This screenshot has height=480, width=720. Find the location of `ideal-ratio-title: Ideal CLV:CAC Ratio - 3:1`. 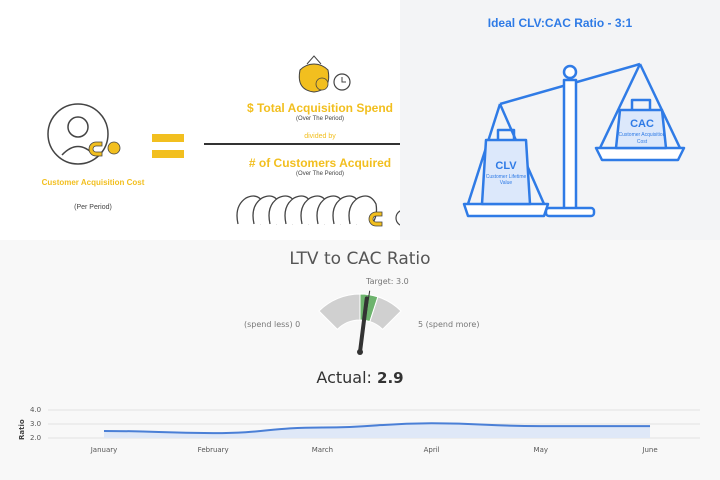

ideal-ratio-title: Ideal CLV:CAC Ratio - 3:1 is located at coordinates (560, 23).